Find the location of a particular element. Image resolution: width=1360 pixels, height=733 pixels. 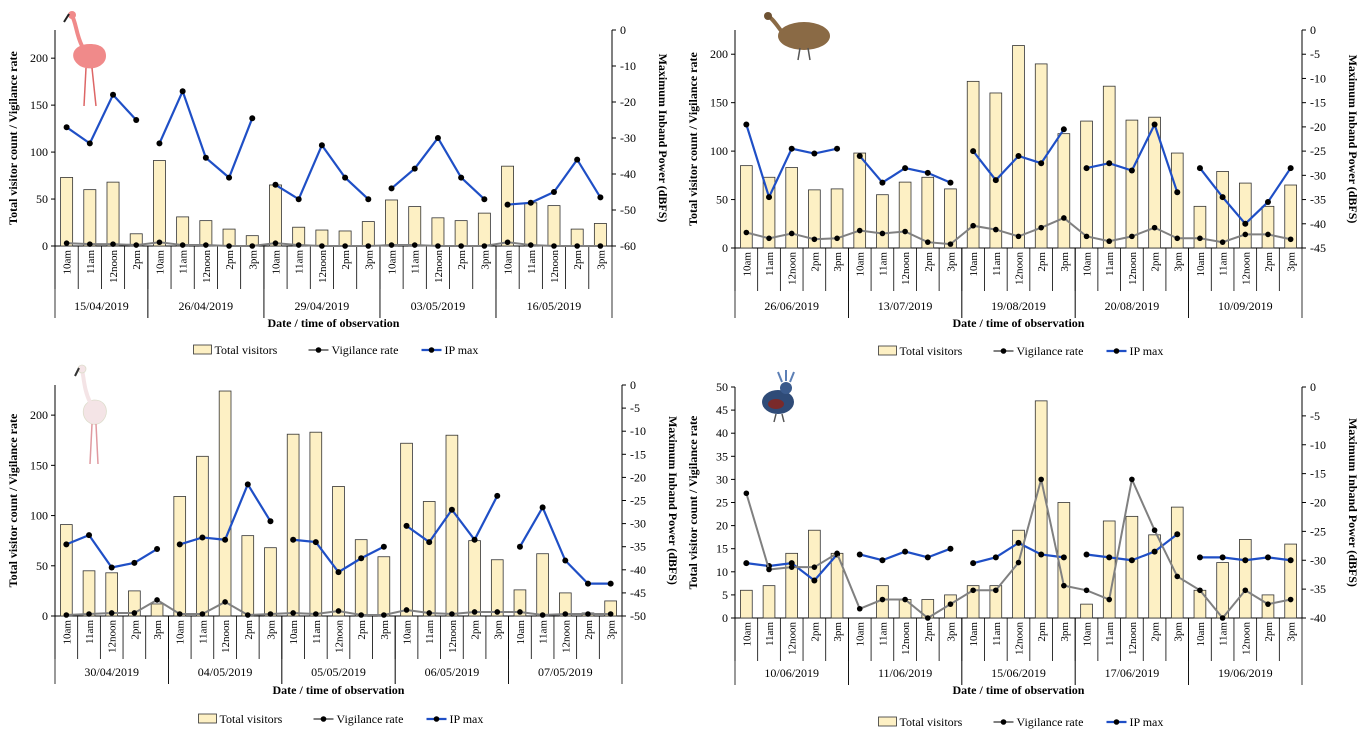

date-label: 05/05/2019 is located at coordinates (338, 672).